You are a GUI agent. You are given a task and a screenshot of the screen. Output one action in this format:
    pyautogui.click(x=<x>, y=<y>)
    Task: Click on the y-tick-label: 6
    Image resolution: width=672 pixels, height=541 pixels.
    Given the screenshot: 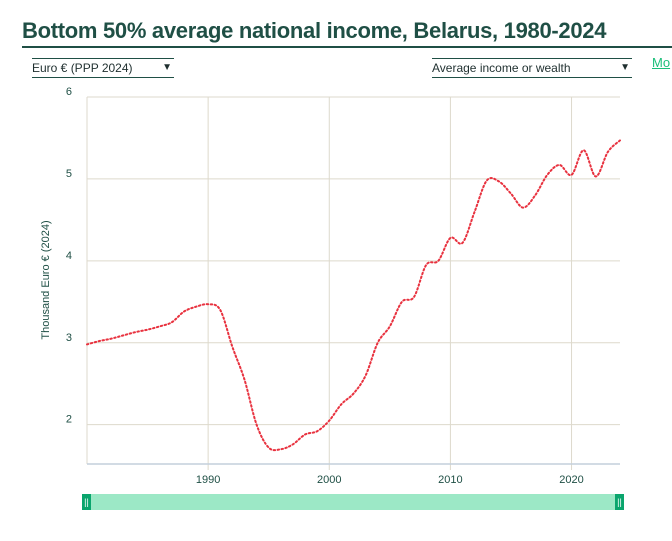 What is the action you would take?
    pyautogui.click(x=69, y=92)
    